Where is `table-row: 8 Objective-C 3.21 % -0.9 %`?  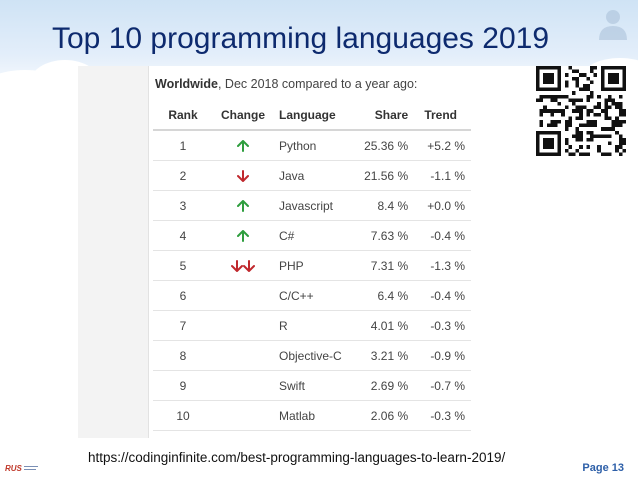 table-row: 8 Objective-C 3.21 % -0.9 % is located at coordinates (312, 355).